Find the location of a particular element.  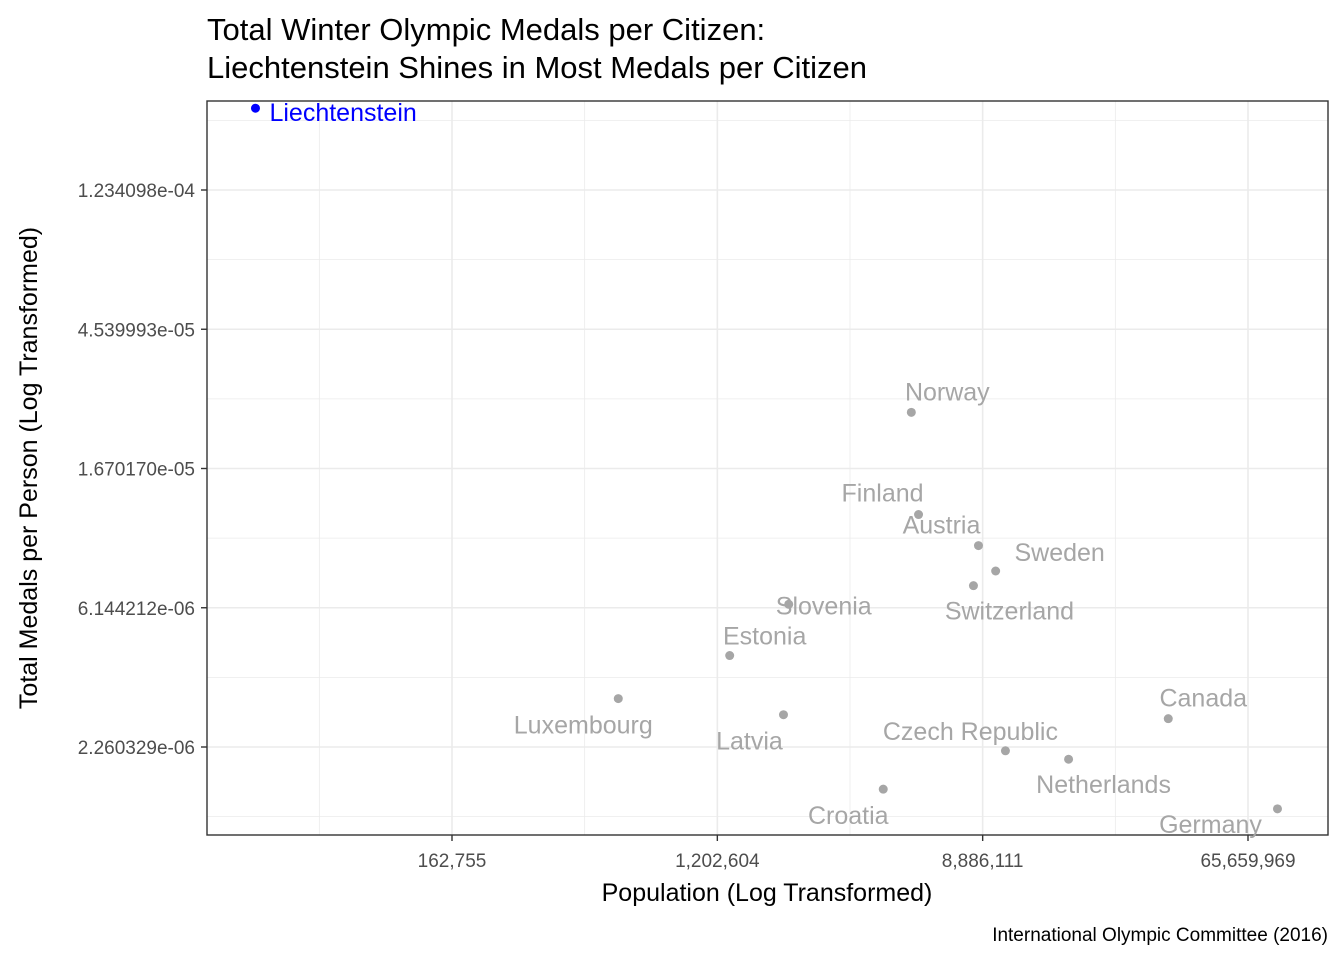

label-croatia: Croatia is located at coordinates (848, 816).